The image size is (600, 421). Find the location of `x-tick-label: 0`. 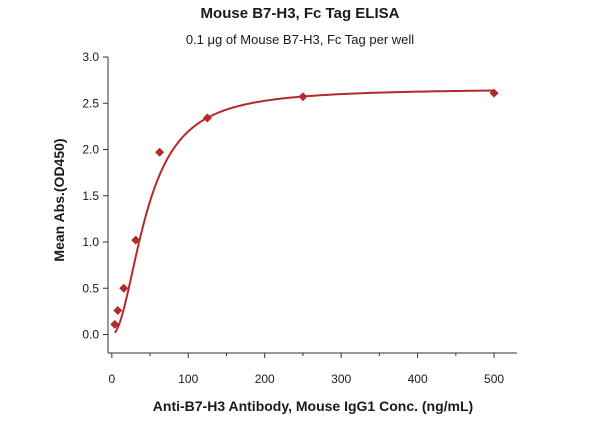

x-tick-label: 0 is located at coordinates (111, 379).